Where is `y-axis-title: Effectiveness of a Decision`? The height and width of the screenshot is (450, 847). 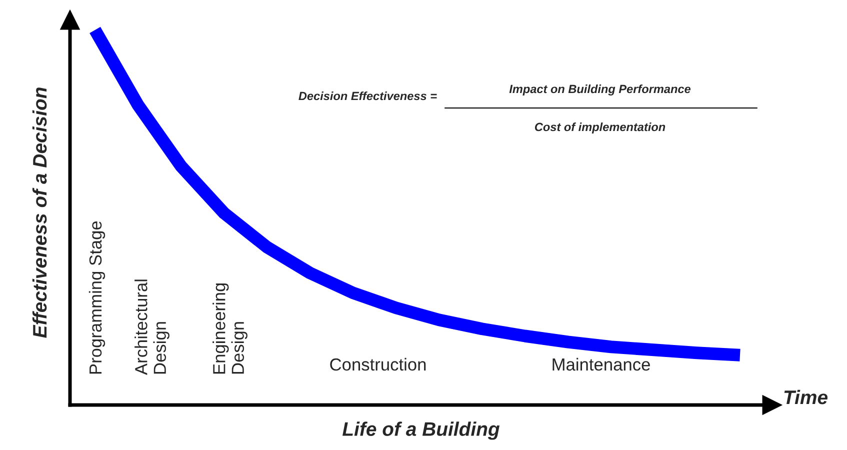 y-axis-title: Effectiveness of a Decision is located at coordinates (39, 213).